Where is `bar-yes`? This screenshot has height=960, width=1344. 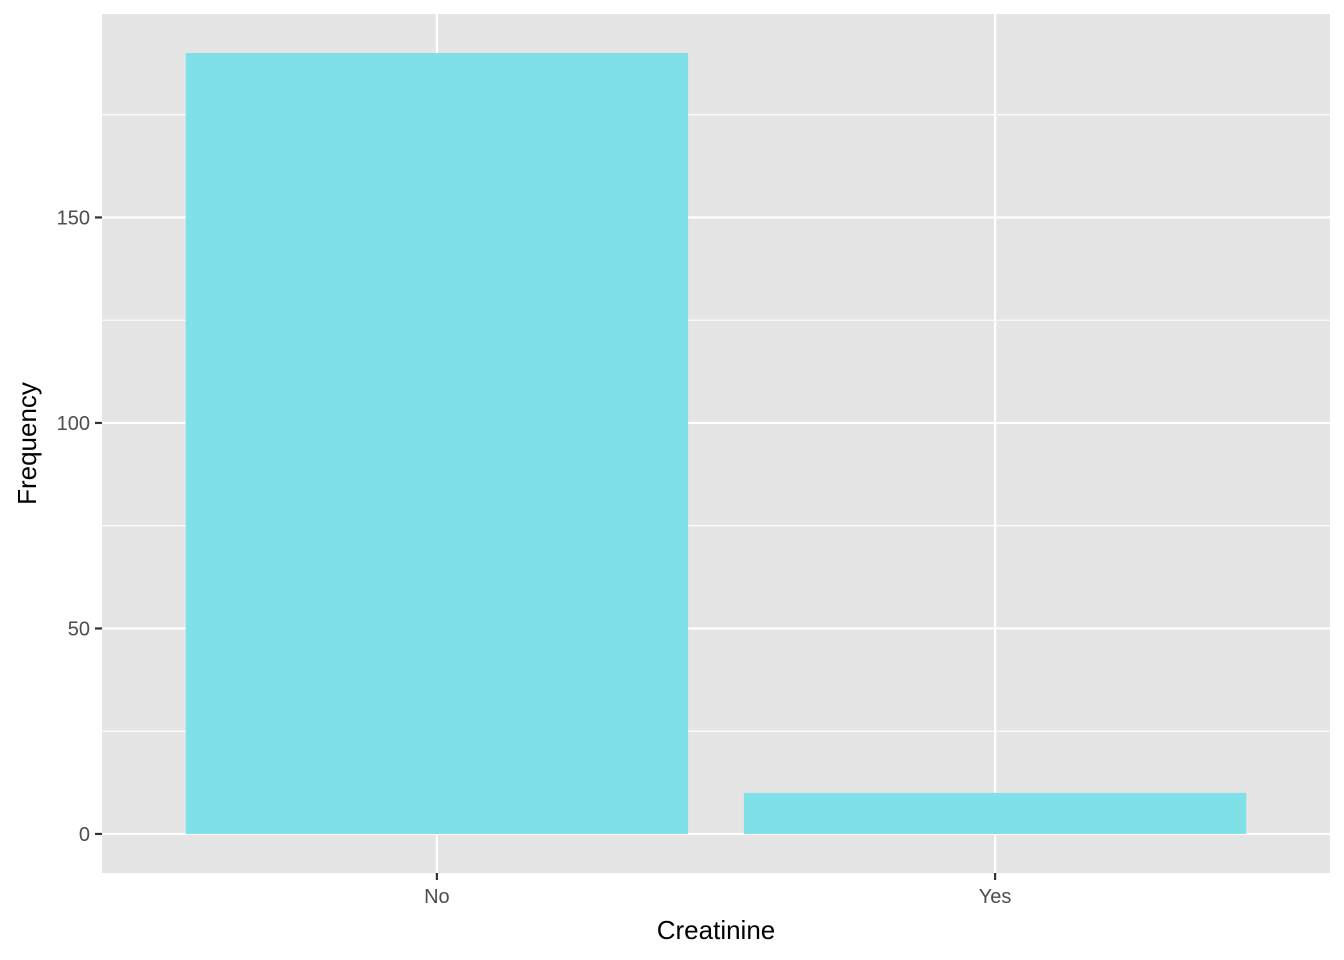
bar-yes is located at coordinates (995, 813).